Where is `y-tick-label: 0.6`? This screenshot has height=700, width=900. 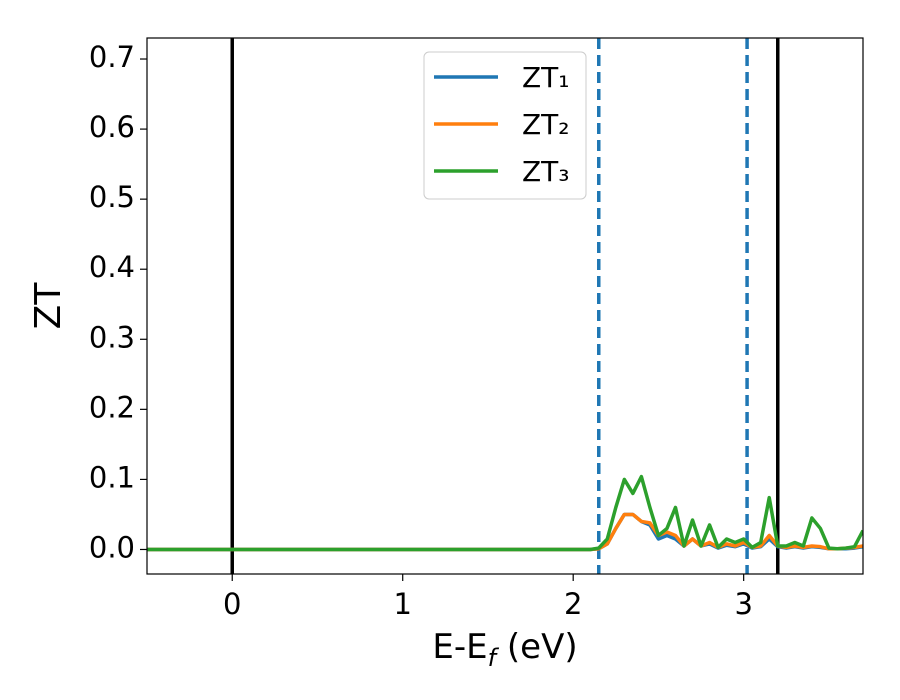 y-tick-label: 0.6 is located at coordinates (112, 127).